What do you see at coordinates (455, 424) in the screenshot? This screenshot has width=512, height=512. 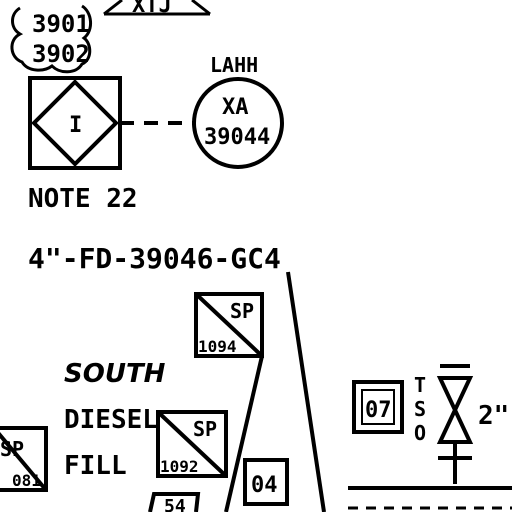 I see `gate-valve-icon` at bounding box center [455, 424].